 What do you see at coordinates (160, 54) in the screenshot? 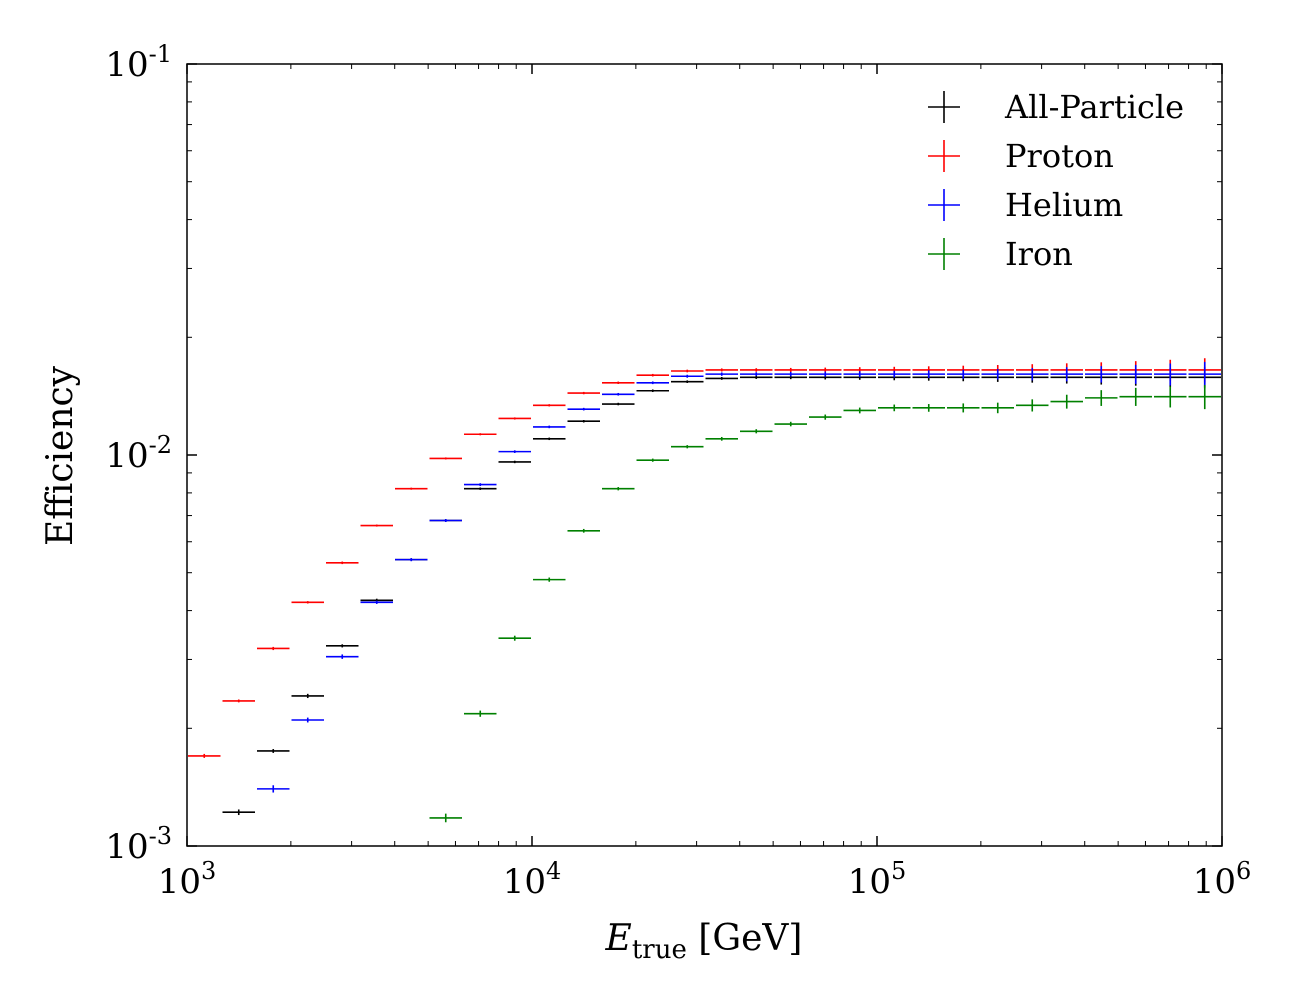
I see `y-tick-exp: -1` at bounding box center [160, 54].